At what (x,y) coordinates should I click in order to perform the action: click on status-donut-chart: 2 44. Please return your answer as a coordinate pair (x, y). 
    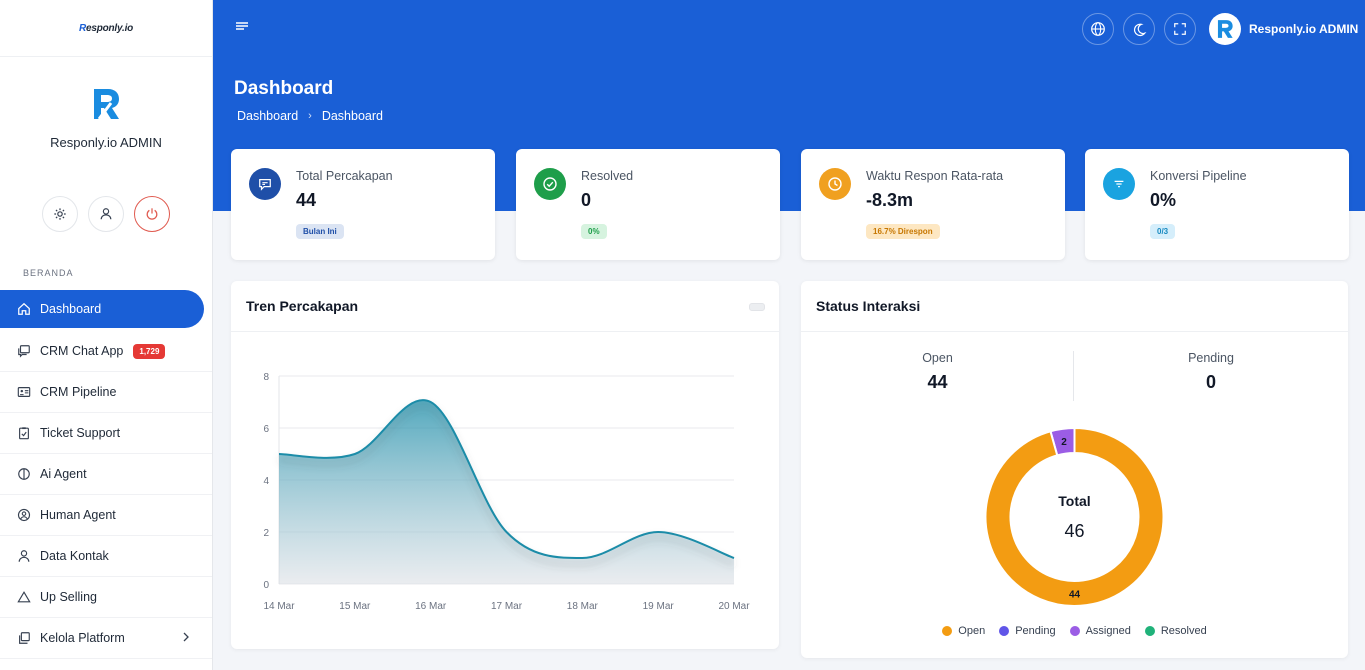
    Looking at the image, I should click on (1074, 516).